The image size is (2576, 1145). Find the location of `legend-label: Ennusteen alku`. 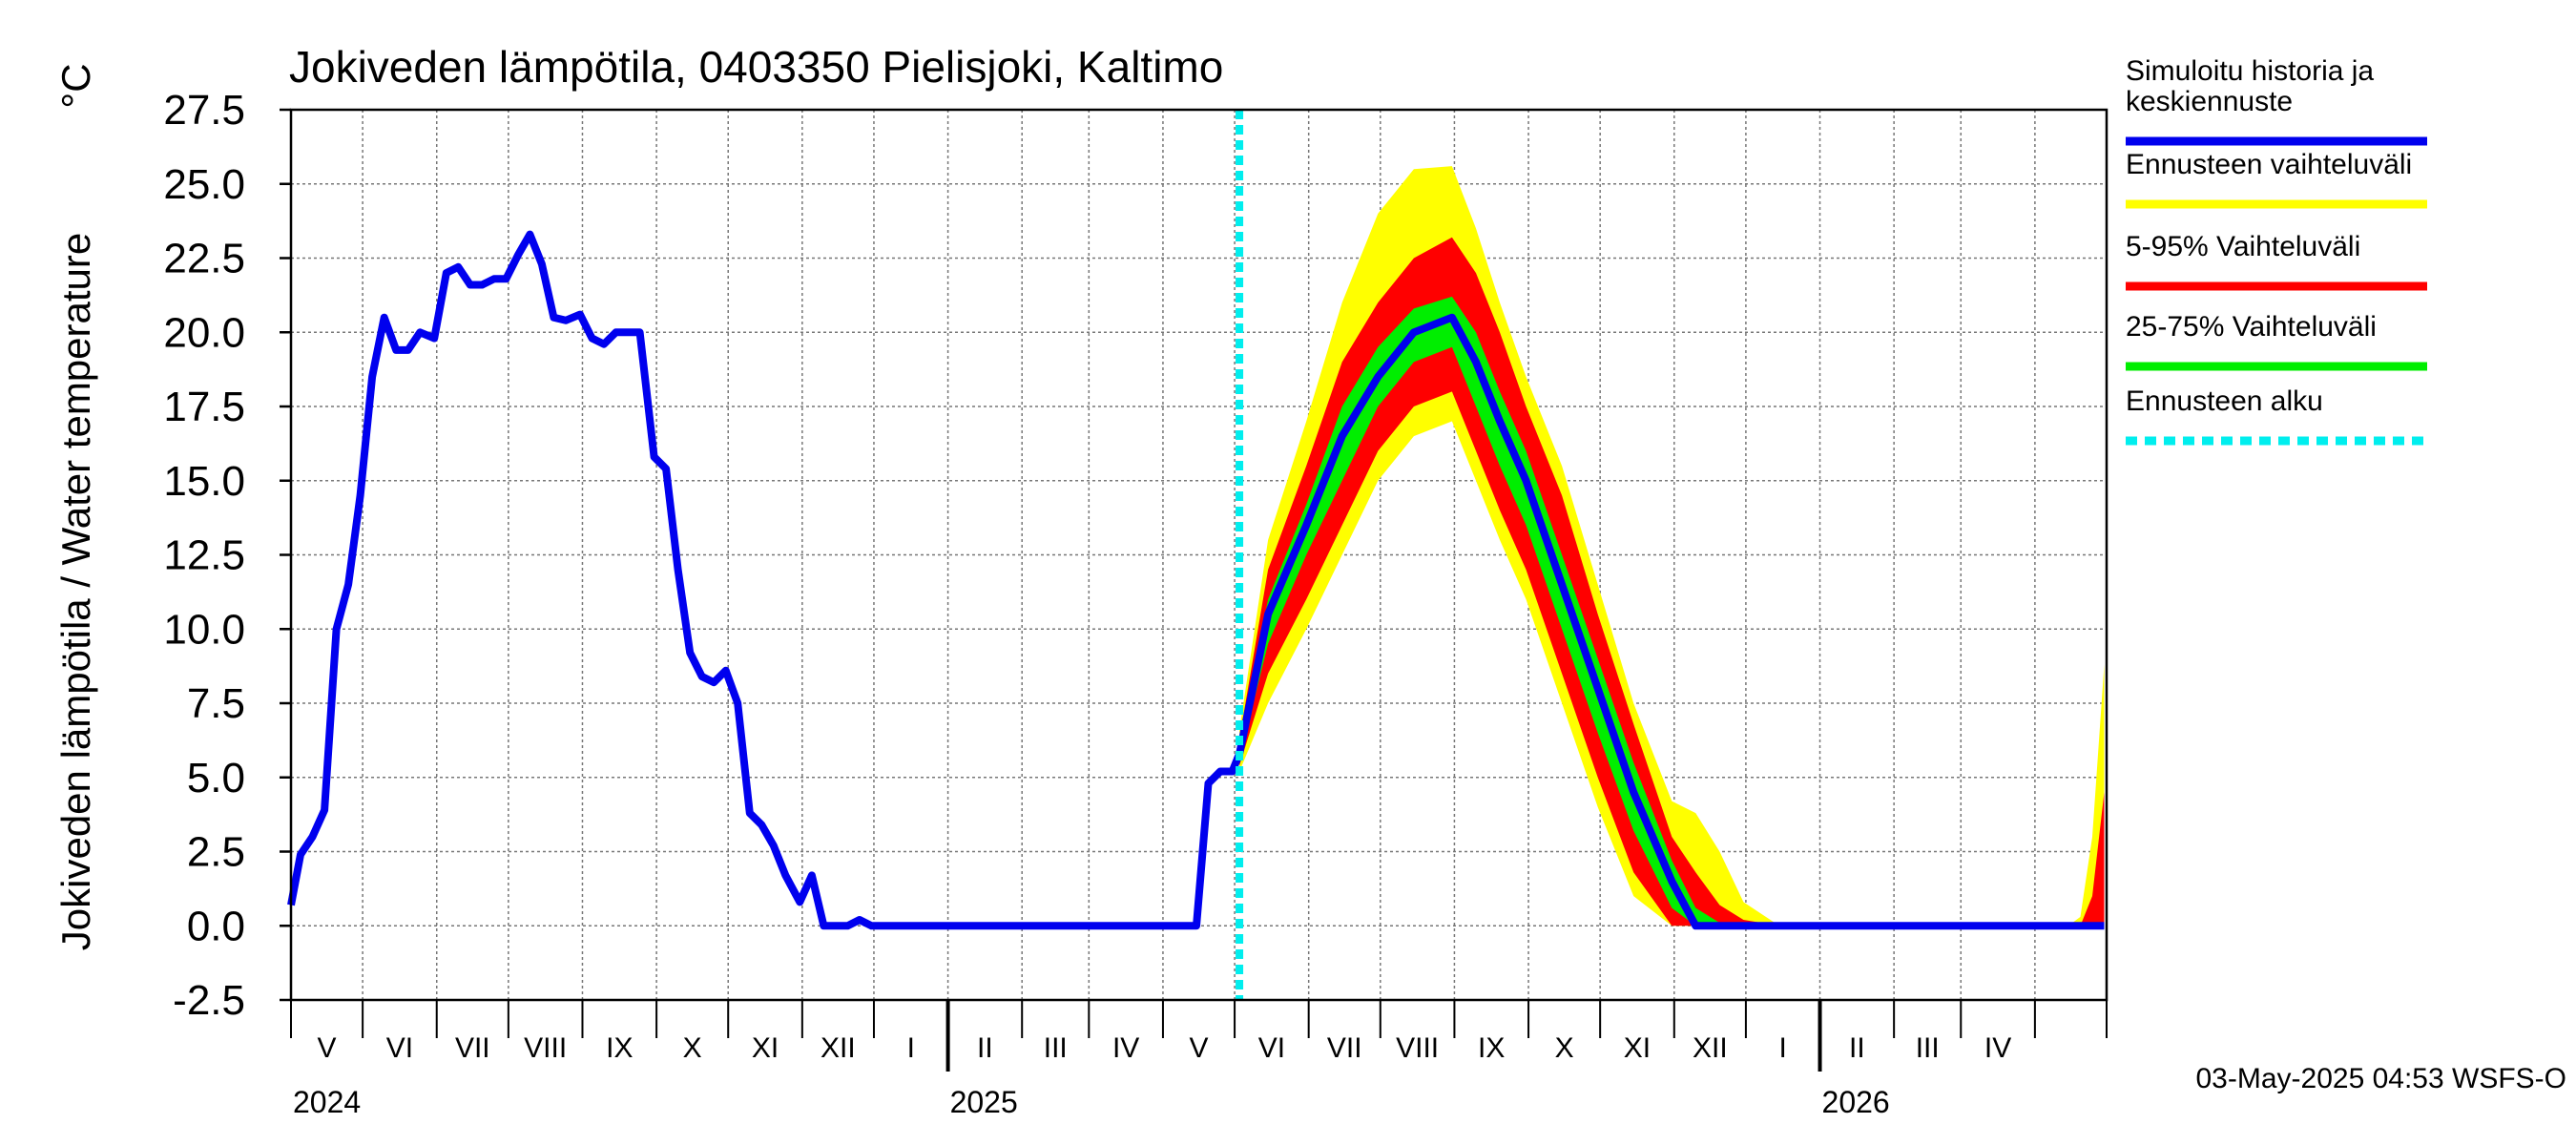

legend-label: Ennusteen alku is located at coordinates (2224, 401).